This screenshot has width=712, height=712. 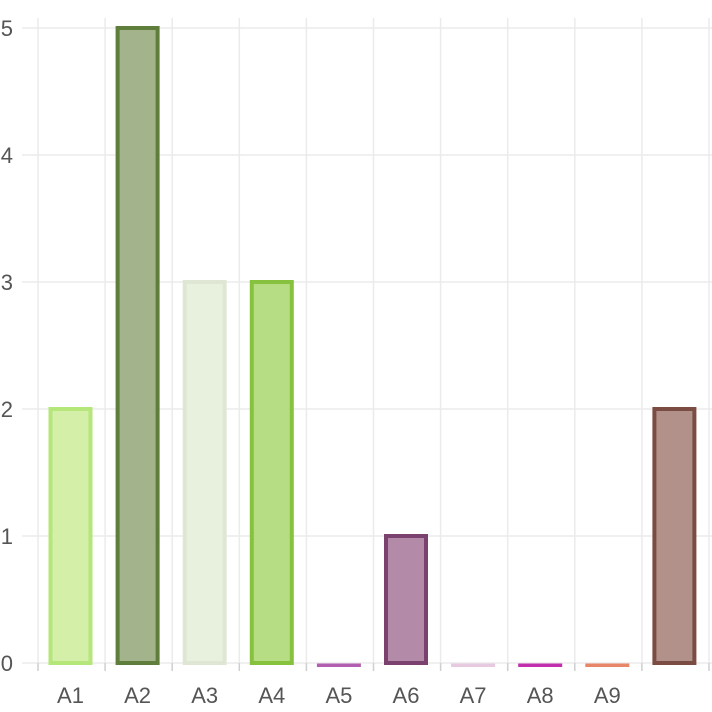 What do you see at coordinates (338, 695) in the screenshot?
I see `x-tick-label-A5: A5` at bounding box center [338, 695].